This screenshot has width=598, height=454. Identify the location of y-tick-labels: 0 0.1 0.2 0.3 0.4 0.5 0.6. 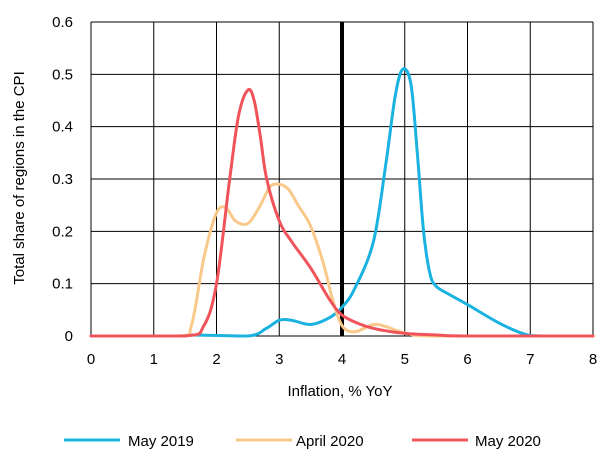
(62, 179).